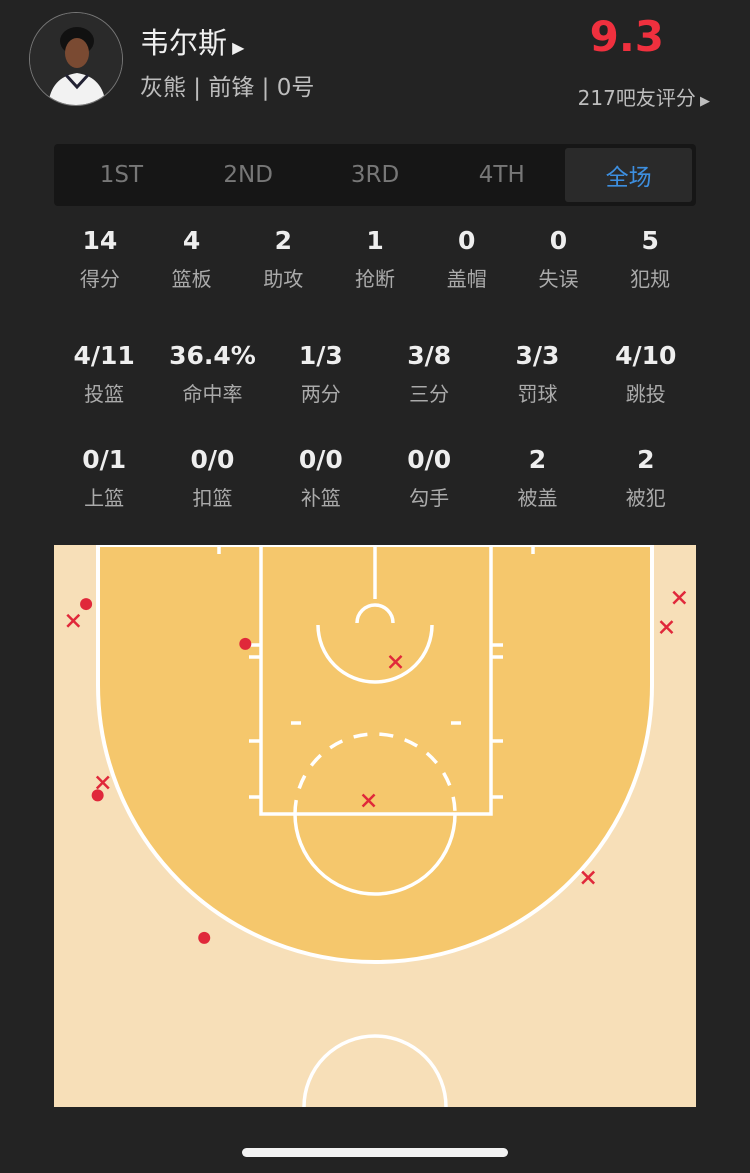  I want to click on stat-cell: 3/3 罚球, so click(537, 374).